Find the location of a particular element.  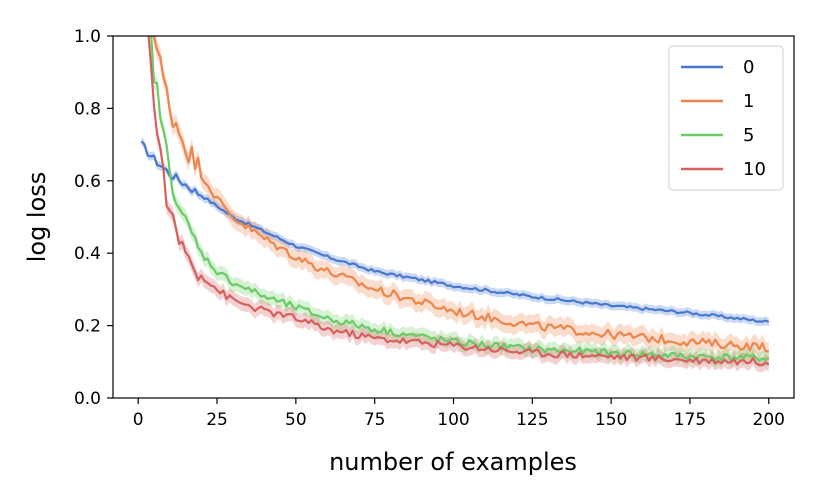

legend: 0 1 5 10 is located at coordinates (726, 118).